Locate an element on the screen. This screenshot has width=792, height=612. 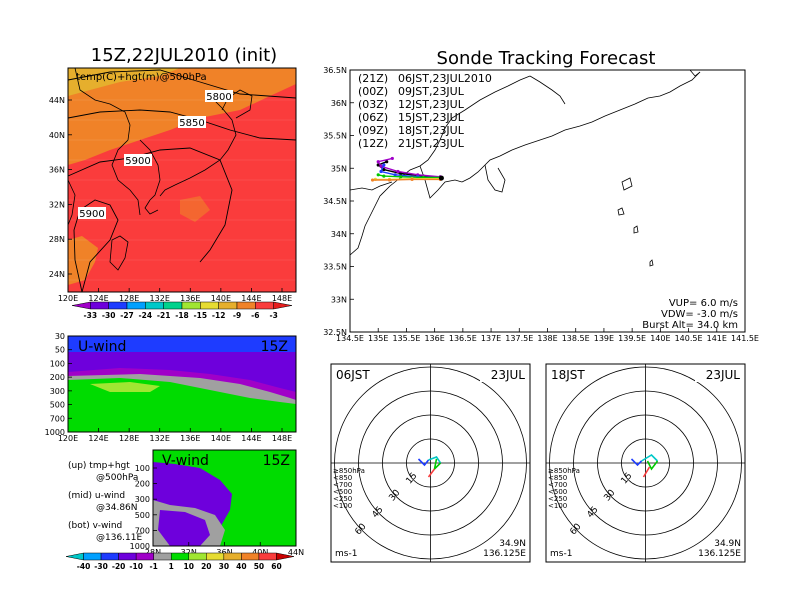
temp-colorbar-label: -3 is located at coordinates (273, 315).